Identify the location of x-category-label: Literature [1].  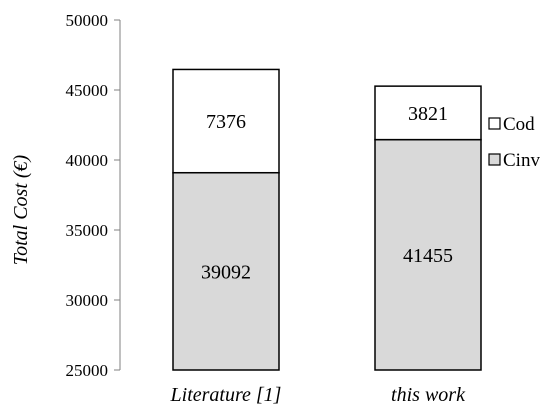
(226, 395).